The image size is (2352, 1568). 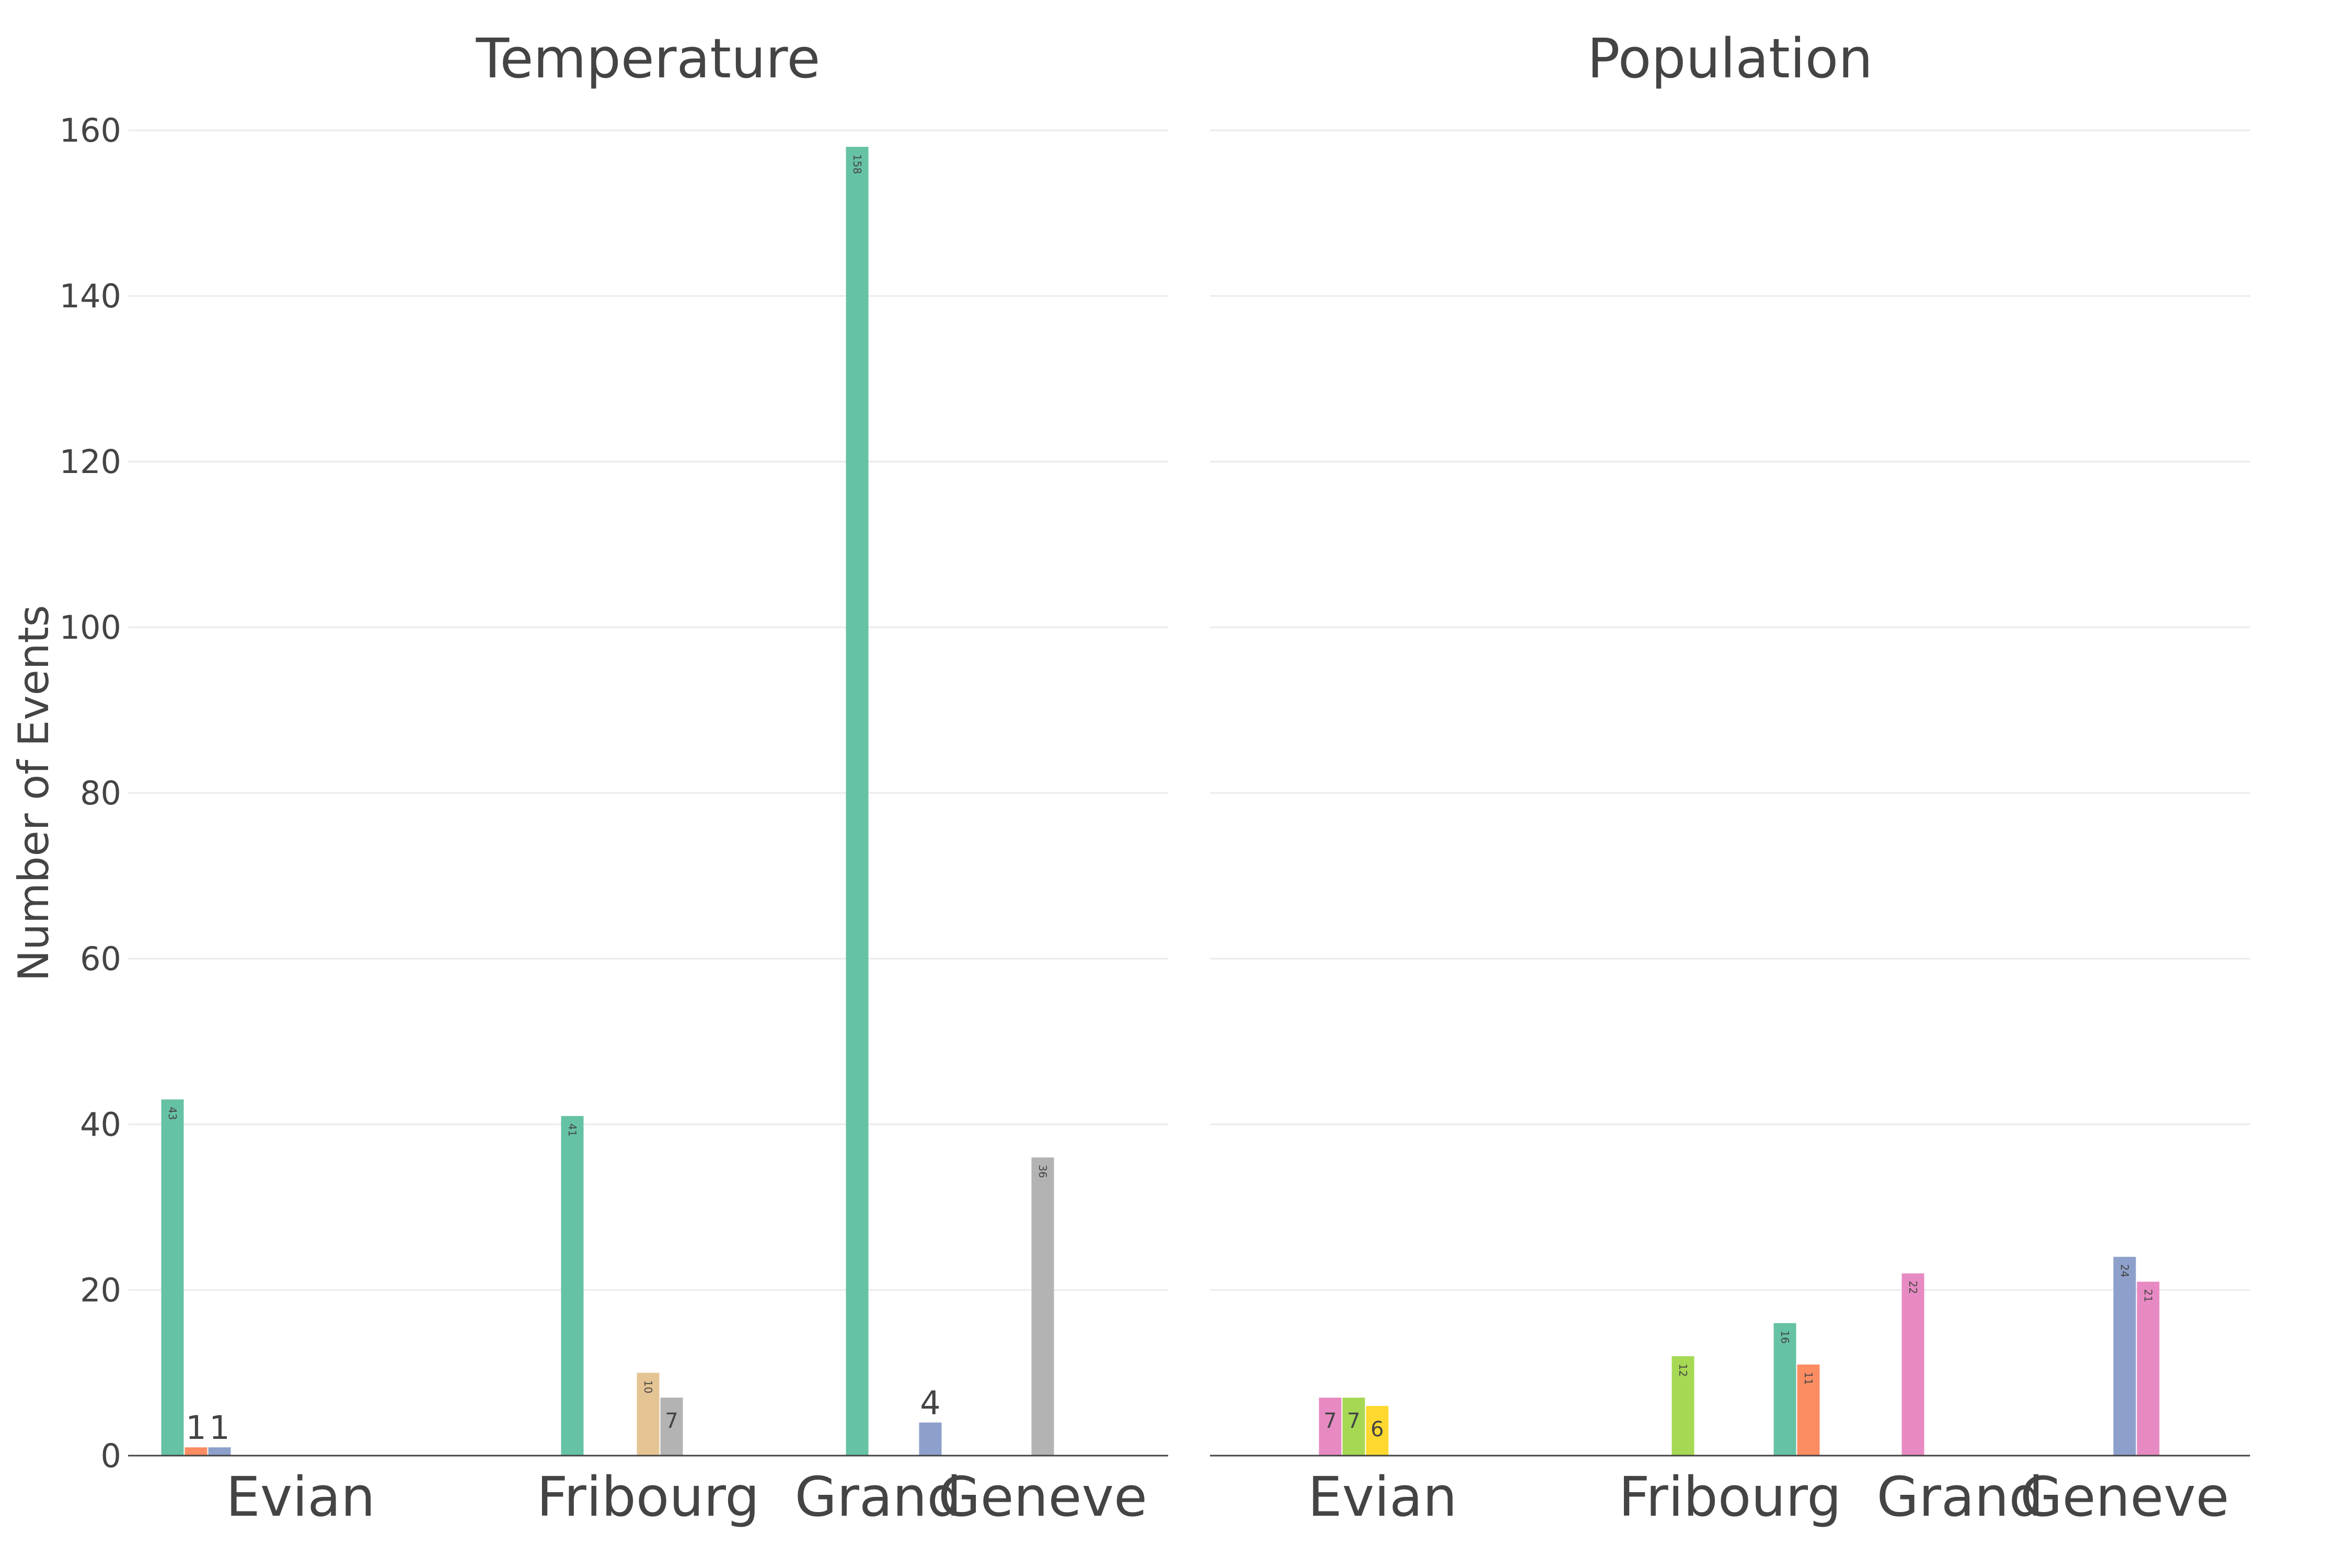 What do you see at coordinates (100, 1124) in the screenshot?
I see `y-tick-label: 40` at bounding box center [100, 1124].